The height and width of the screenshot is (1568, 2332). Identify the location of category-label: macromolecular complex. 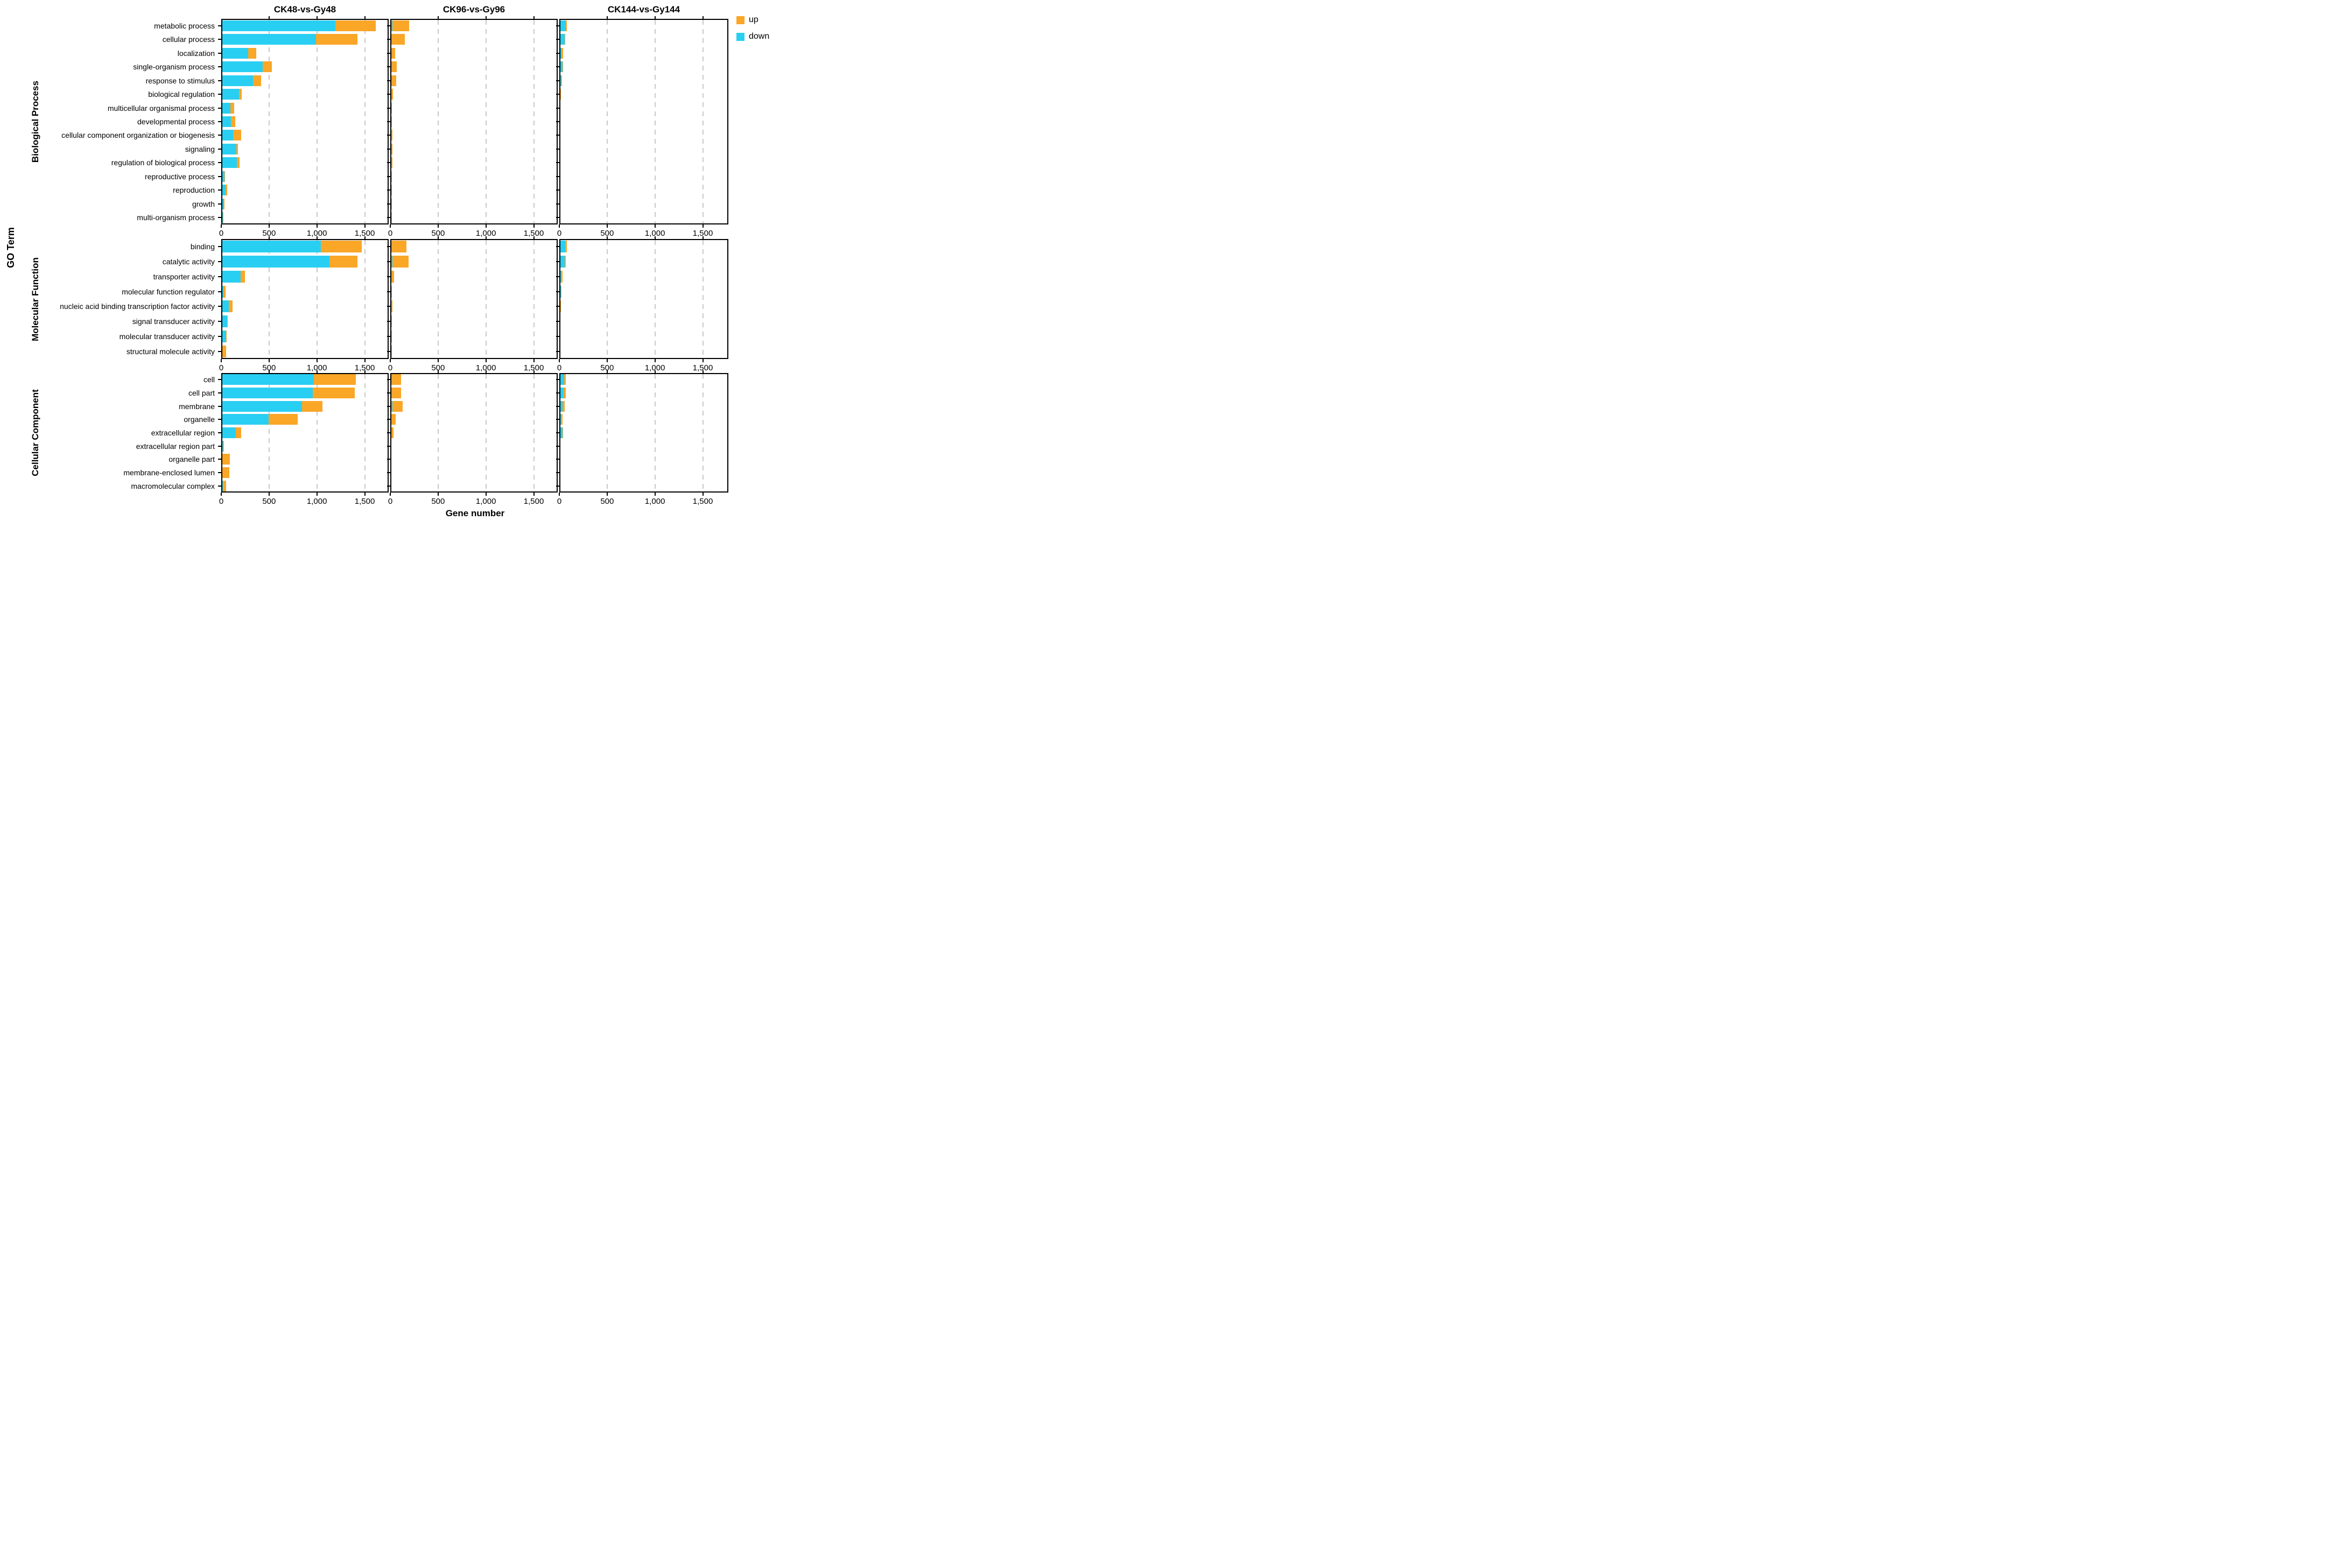
(173, 486).